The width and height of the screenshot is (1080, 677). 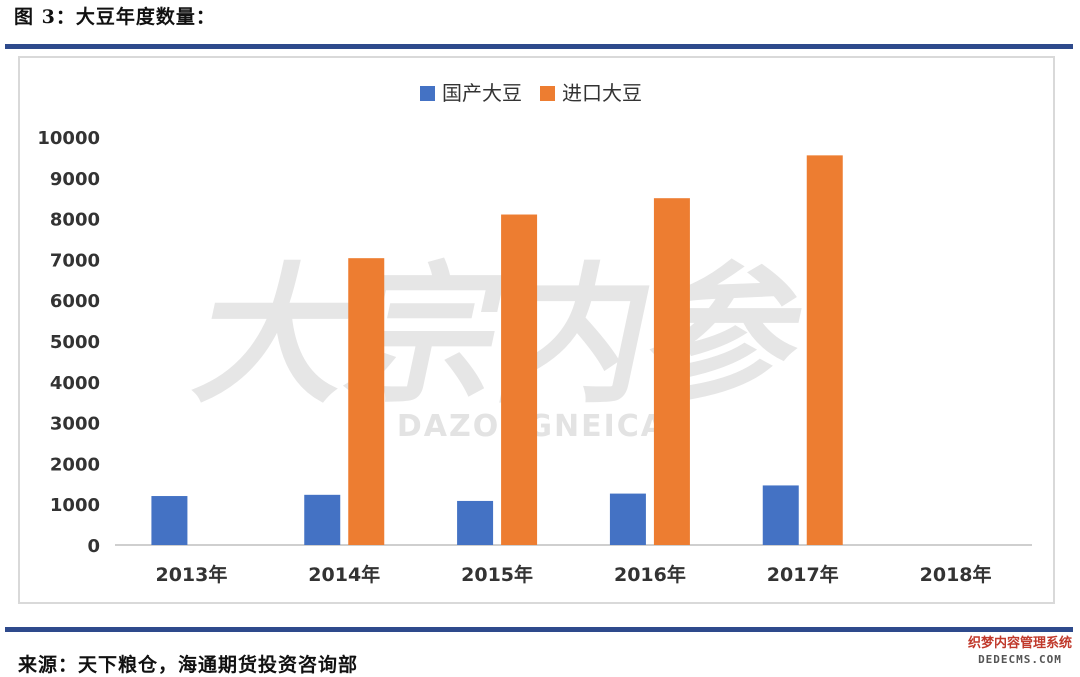 I want to click on y-tick-label: 6000, so click(x=75, y=301).